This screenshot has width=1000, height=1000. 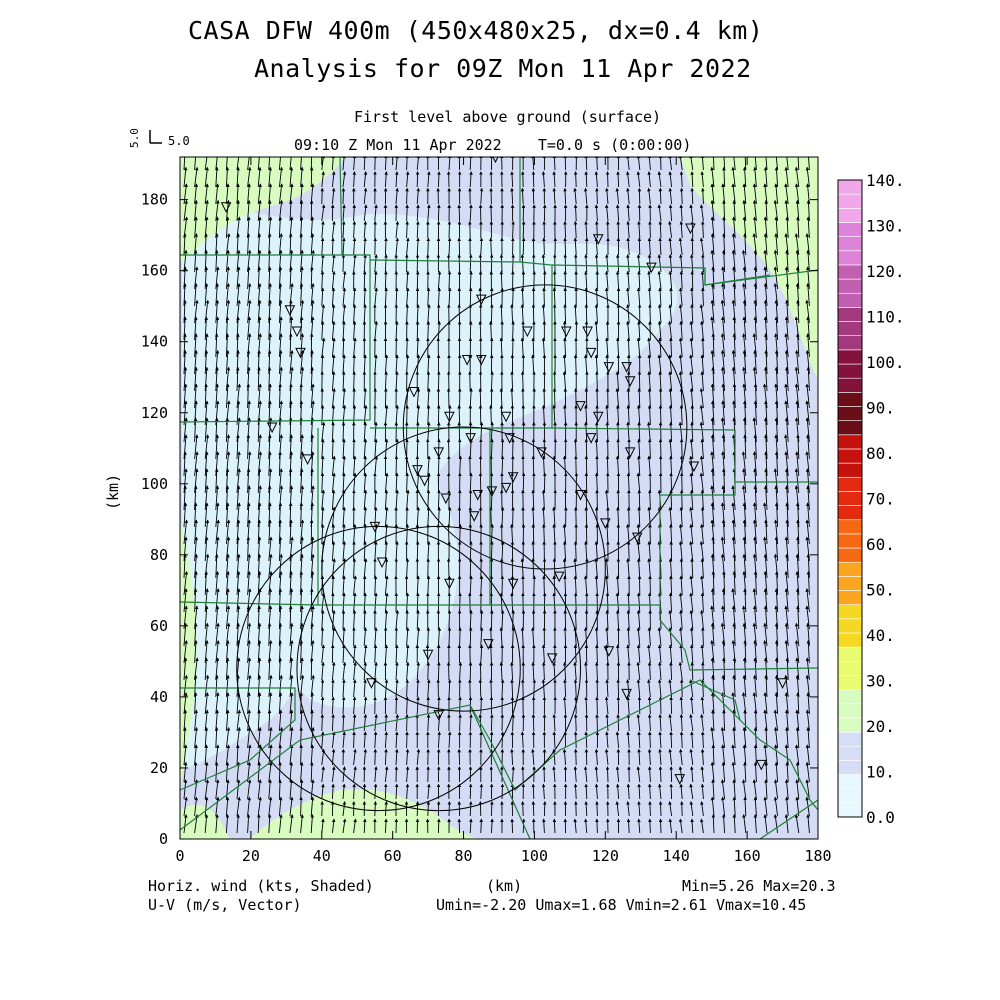 What do you see at coordinates (880, 408) in the screenshot?
I see `colorbar-label: 90.` at bounding box center [880, 408].